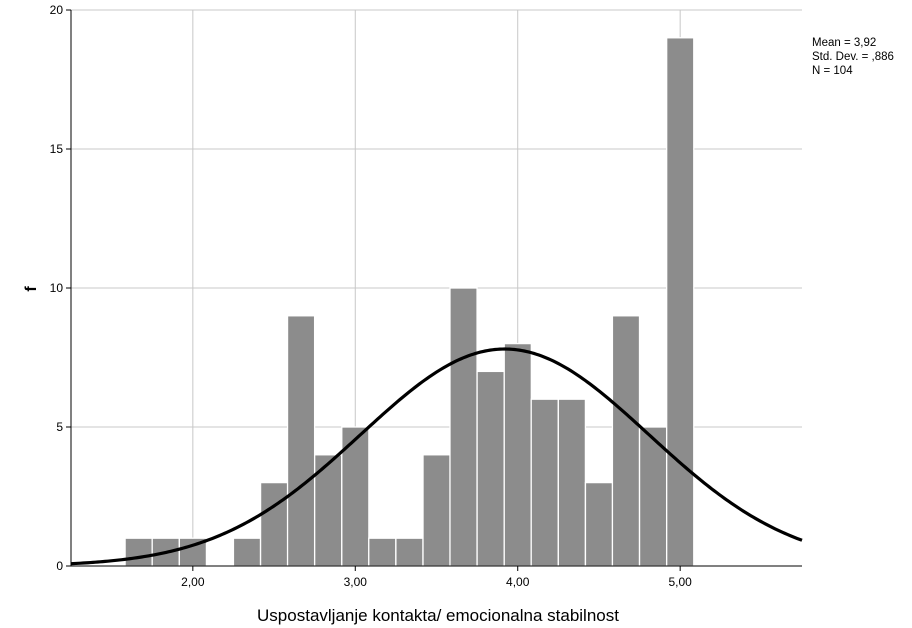 This screenshot has width=912, height=628. I want to click on stat-std-dev: Std. Dev. = ,886, so click(853, 57).